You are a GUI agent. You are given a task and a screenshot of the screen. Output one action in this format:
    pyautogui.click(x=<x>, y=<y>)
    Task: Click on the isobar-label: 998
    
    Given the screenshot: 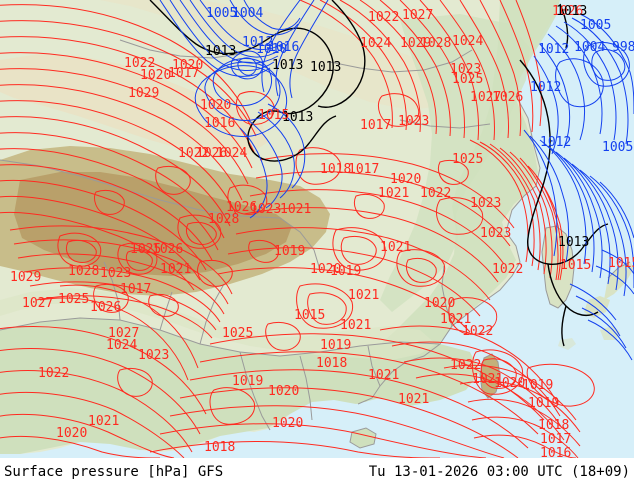 What is the action you would take?
    pyautogui.click(x=623, y=47)
    